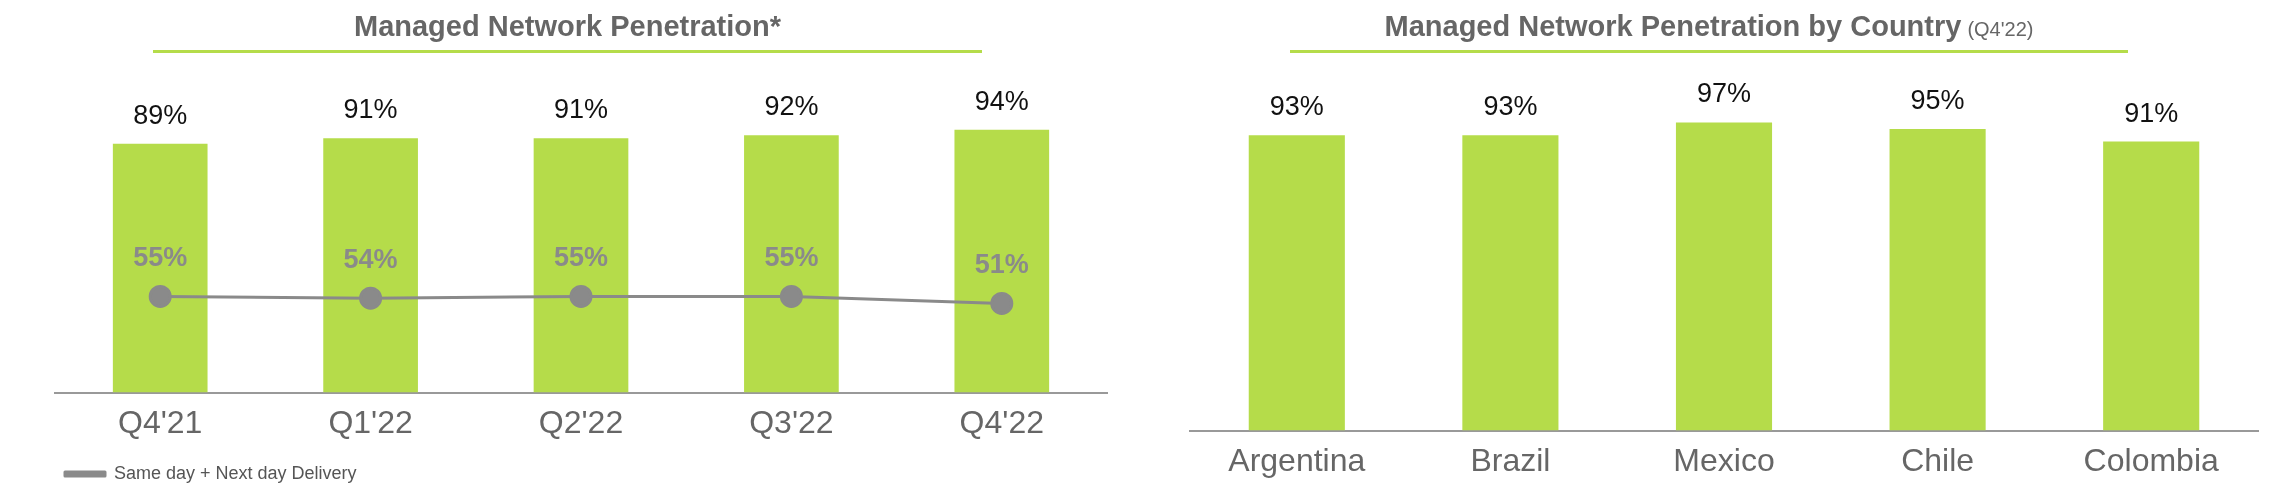  Describe the element at coordinates (1724, 93) in the screenshot. I see `data-label: 97%` at that location.